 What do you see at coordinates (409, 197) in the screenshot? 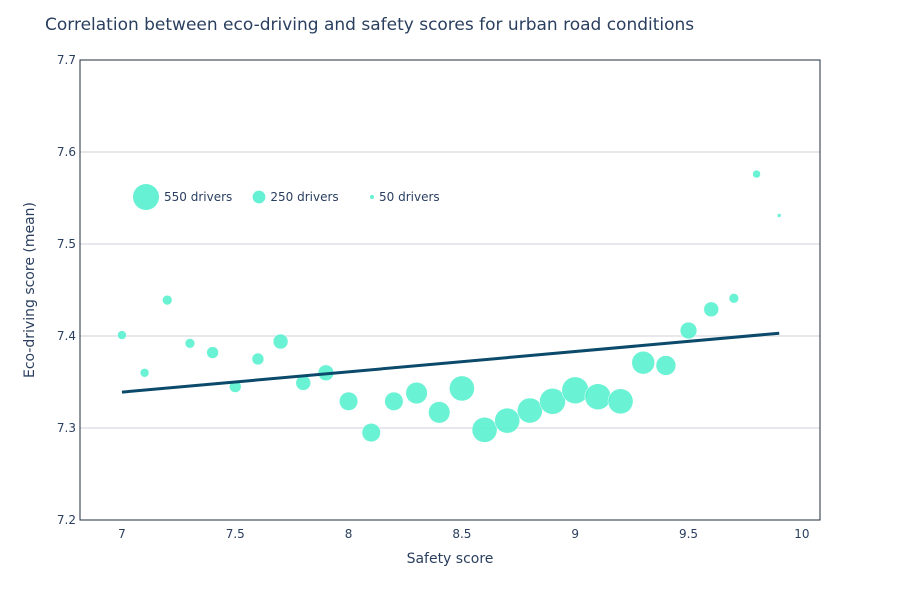
I see `legend-label: 50 drivers` at bounding box center [409, 197].